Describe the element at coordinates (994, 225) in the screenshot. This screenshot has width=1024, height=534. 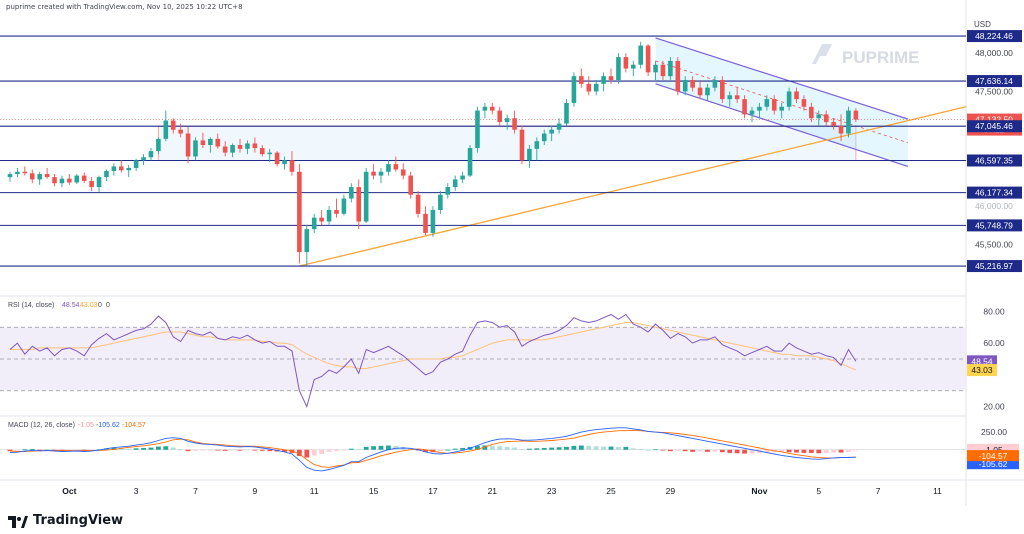
I see `price-label-text: 45,748.79` at that location.